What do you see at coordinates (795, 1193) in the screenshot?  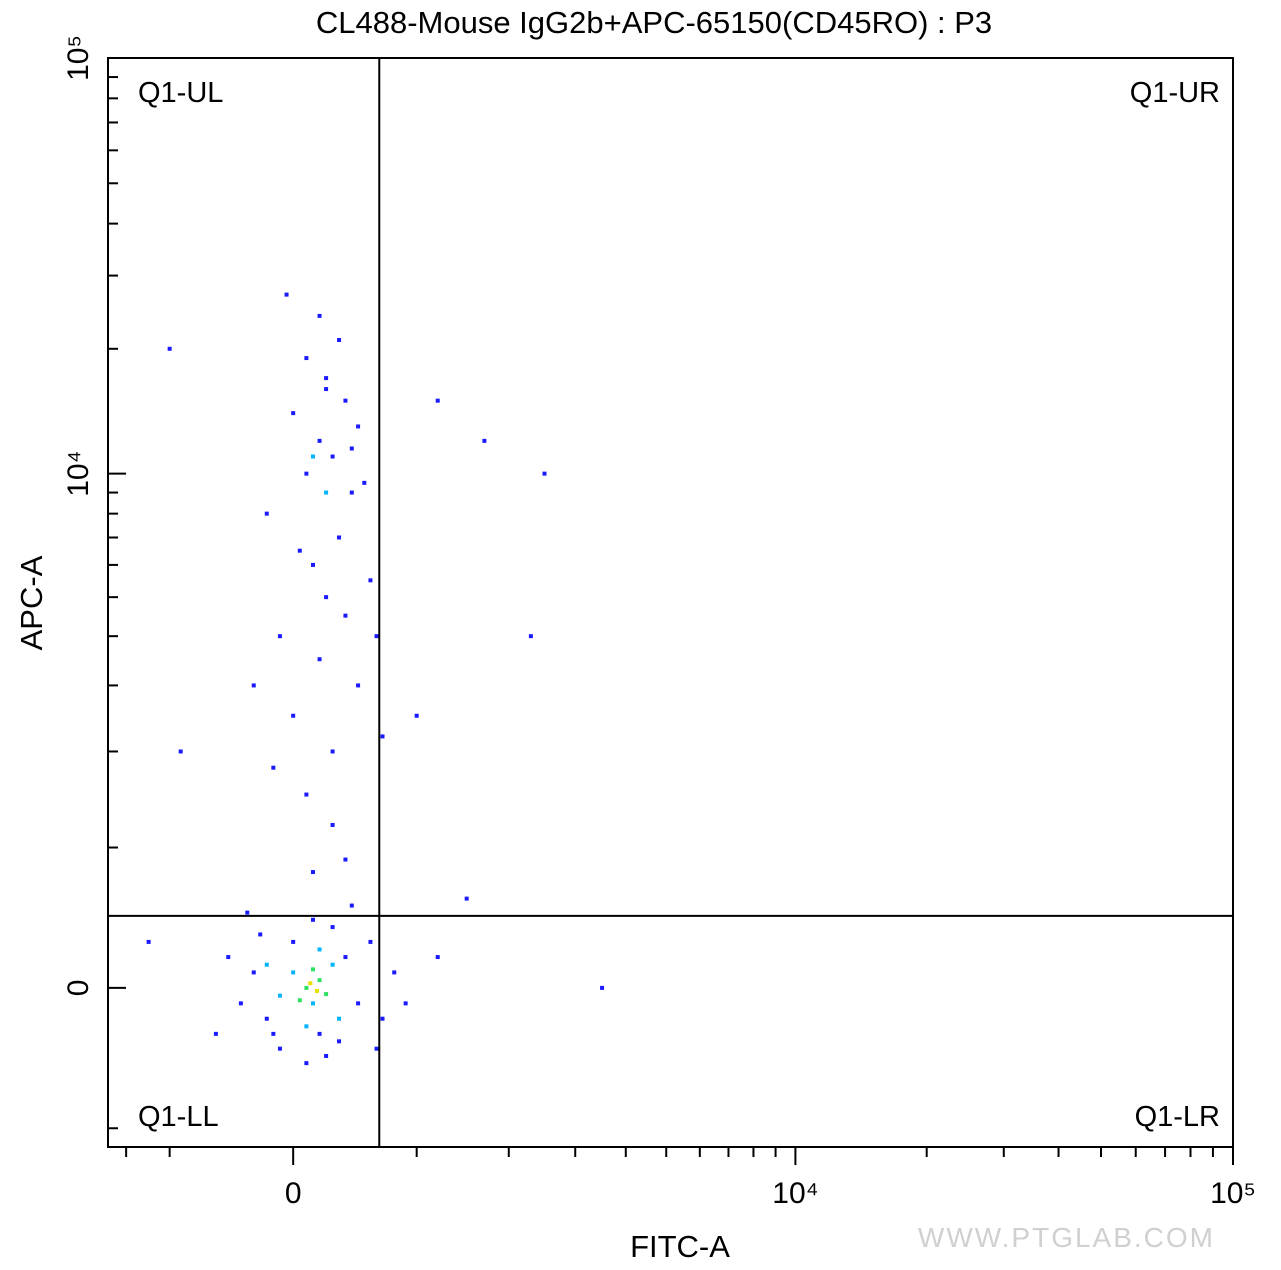 I see `x-tick-label: 10⁴` at bounding box center [795, 1193].